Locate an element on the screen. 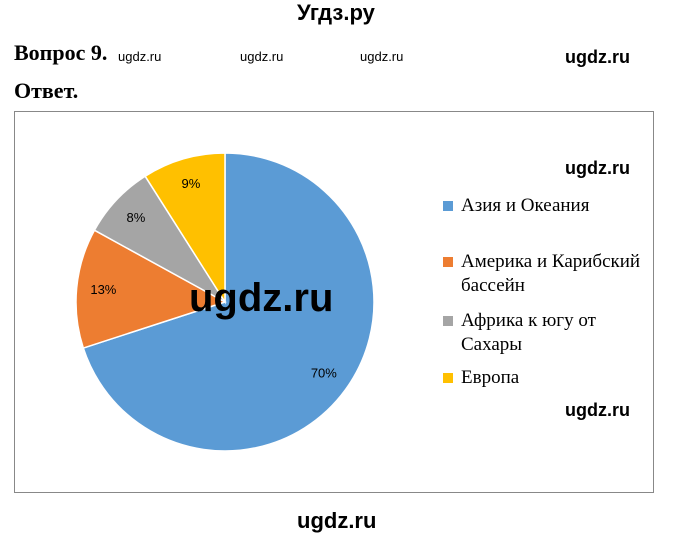 Image resolution: width=680 pixels, height=539 pixels. legend-item: Америка и Карибский бассейн is located at coordinates (552, 274).